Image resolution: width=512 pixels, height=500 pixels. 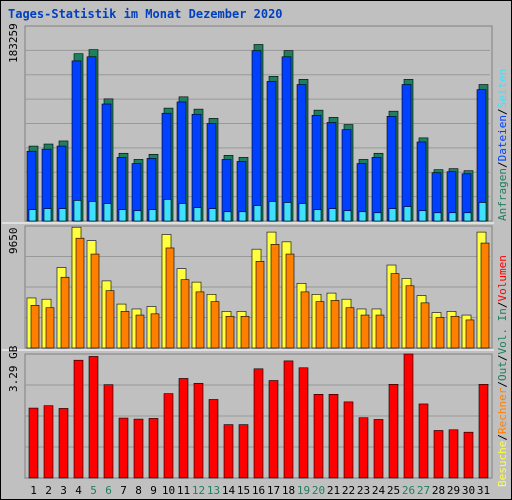 I want to click on day-label: 4, so click(x=78, y=490).